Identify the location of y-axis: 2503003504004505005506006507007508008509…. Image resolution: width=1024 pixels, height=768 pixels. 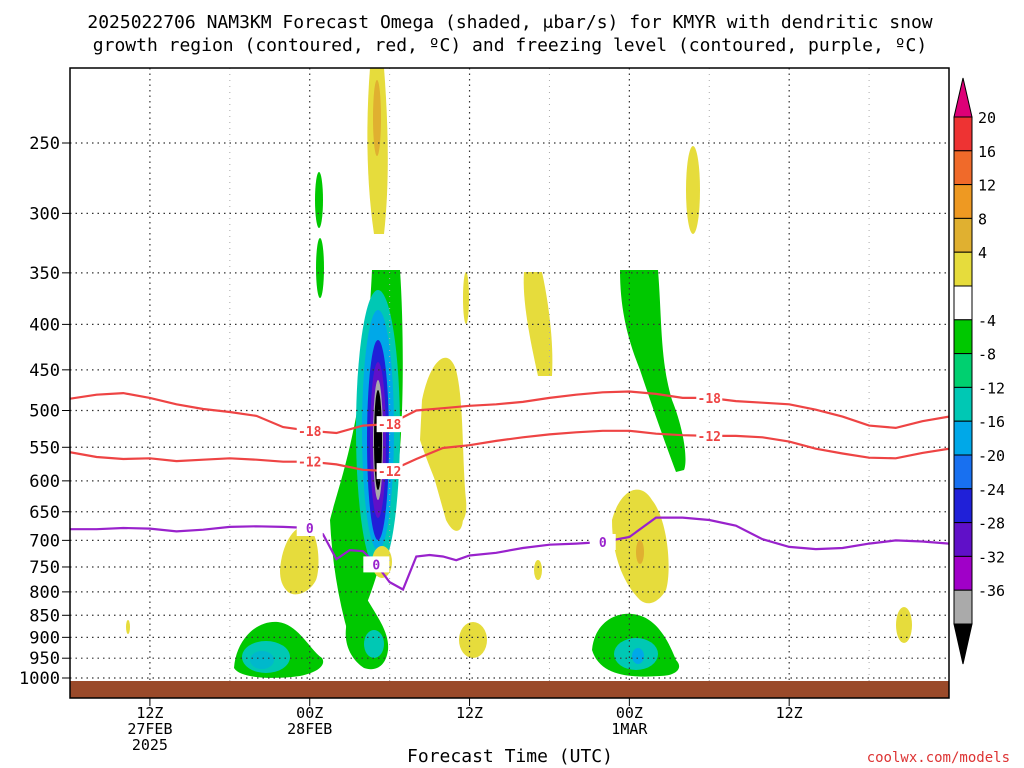
(44, 411).